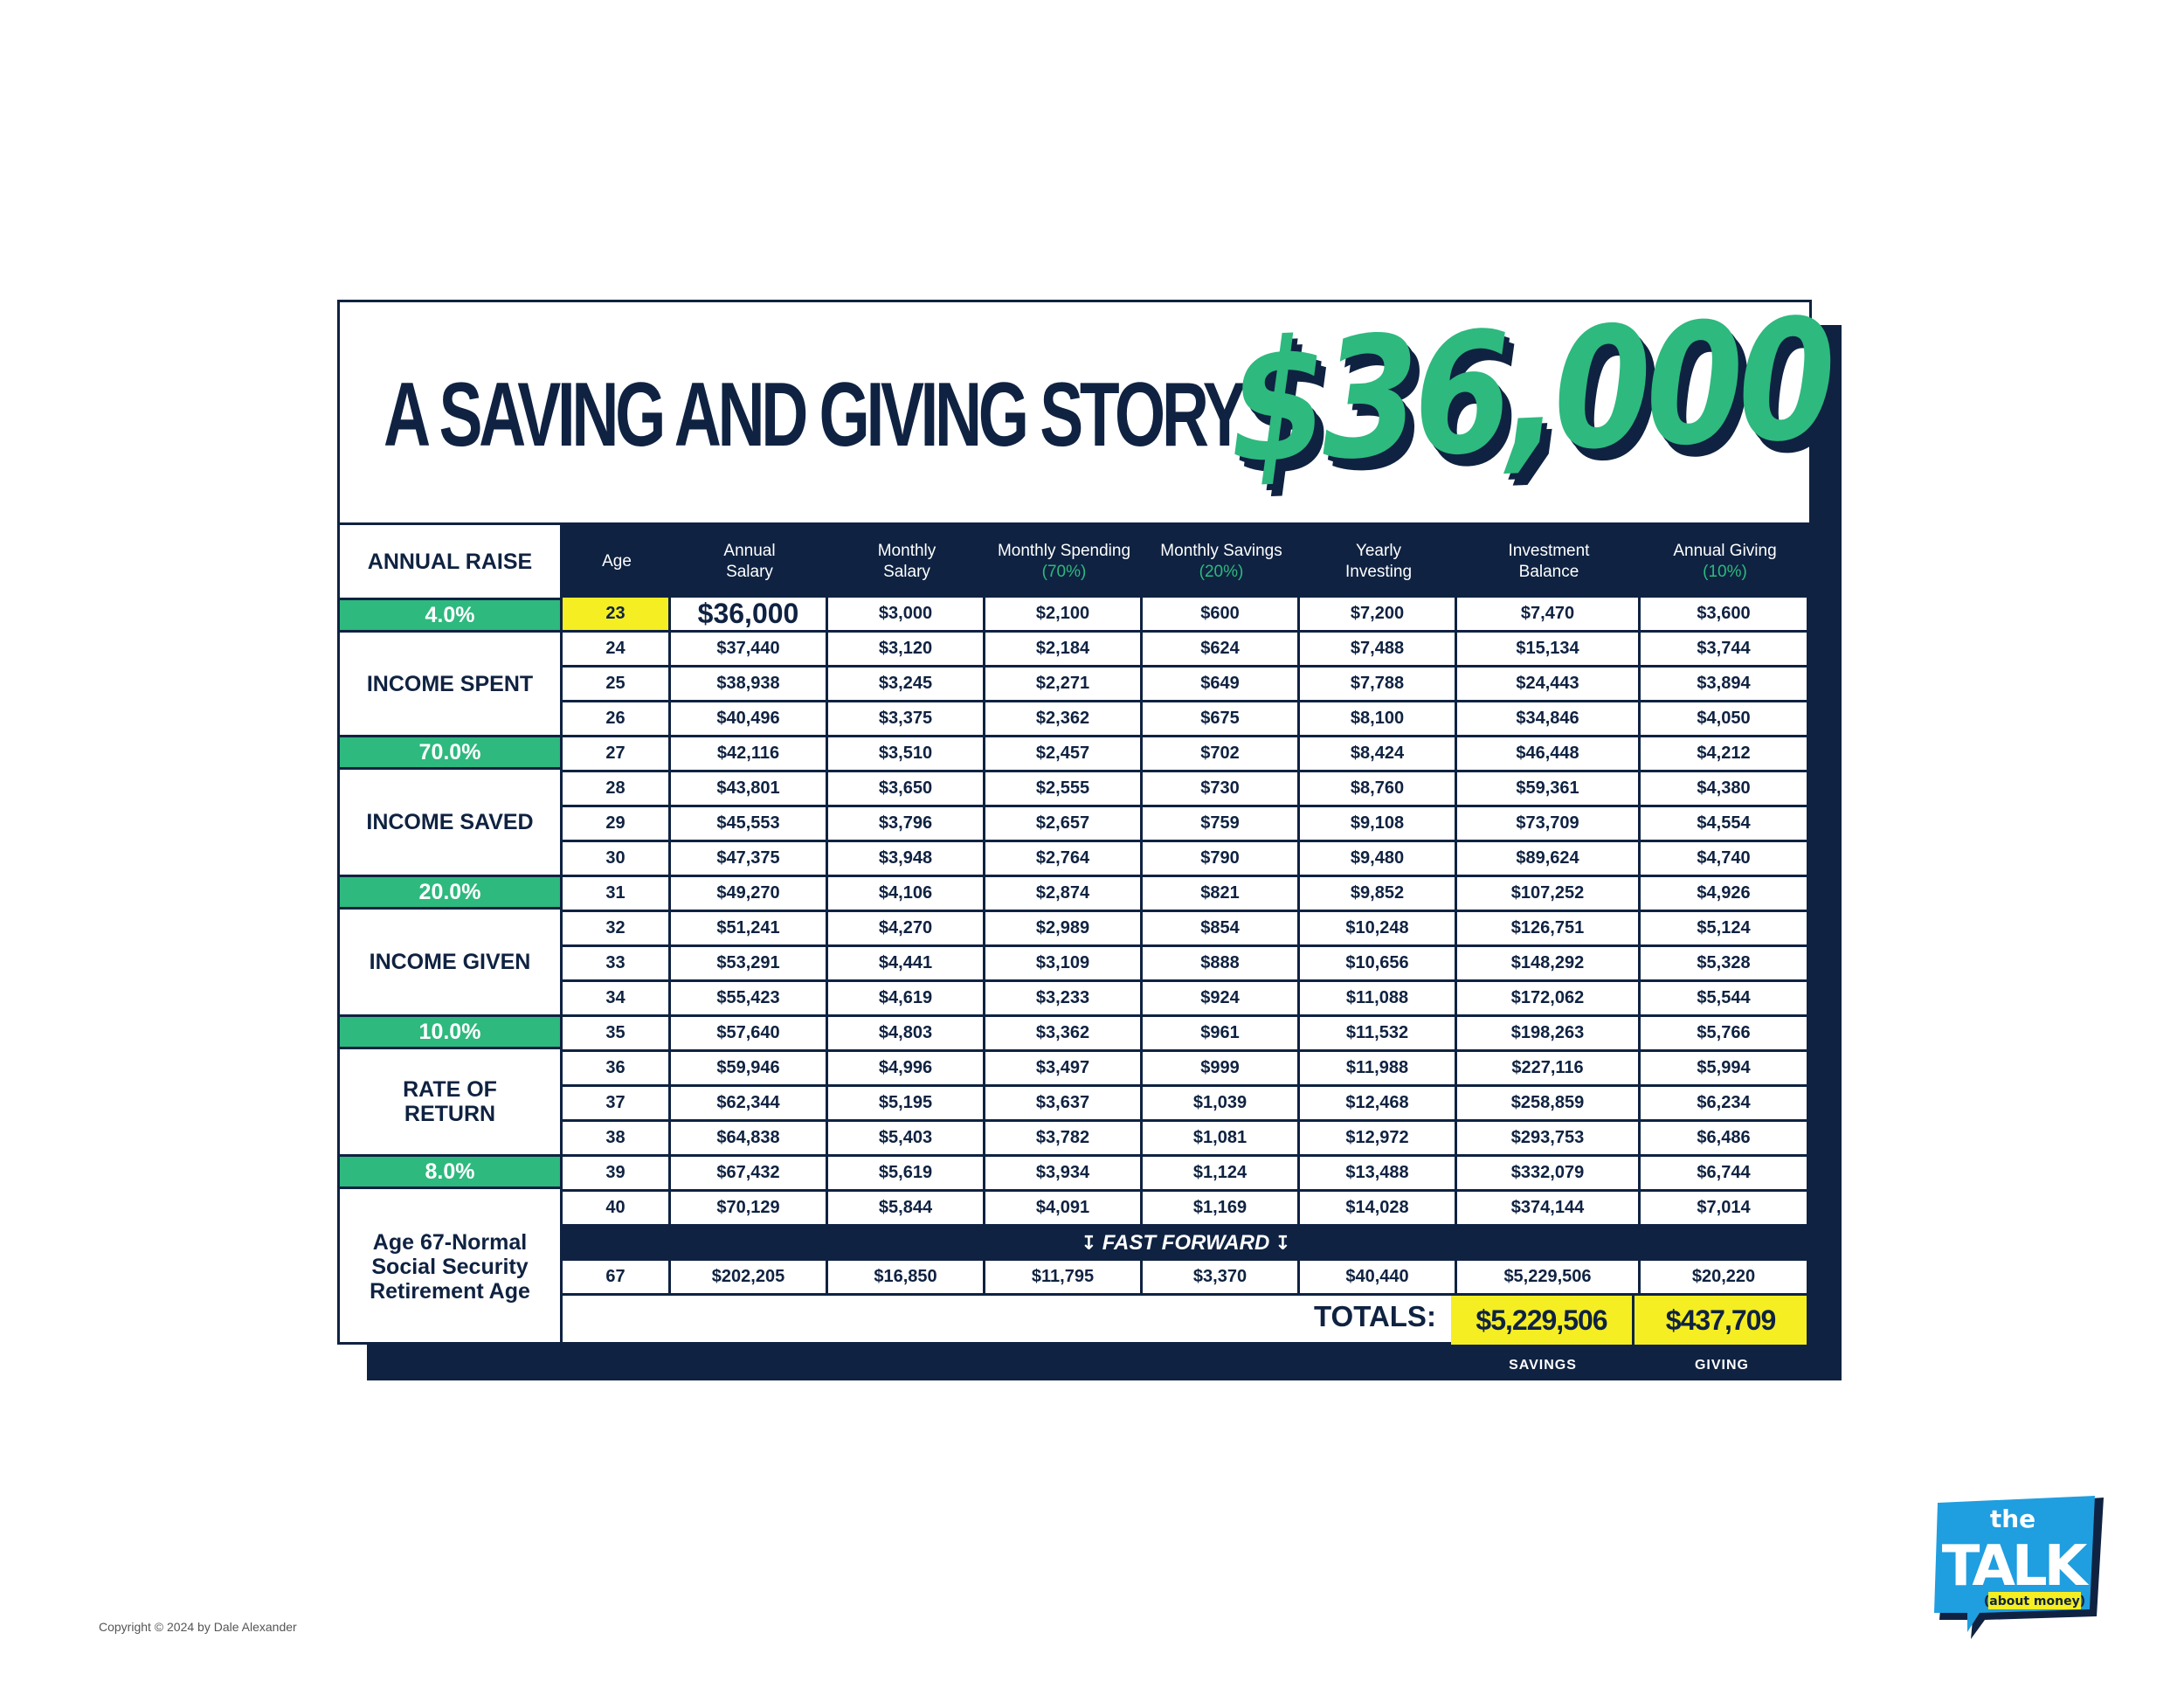 The image size is (2184, 1688). I want to click on logo-line2: TALK, so click(2016, 1566).